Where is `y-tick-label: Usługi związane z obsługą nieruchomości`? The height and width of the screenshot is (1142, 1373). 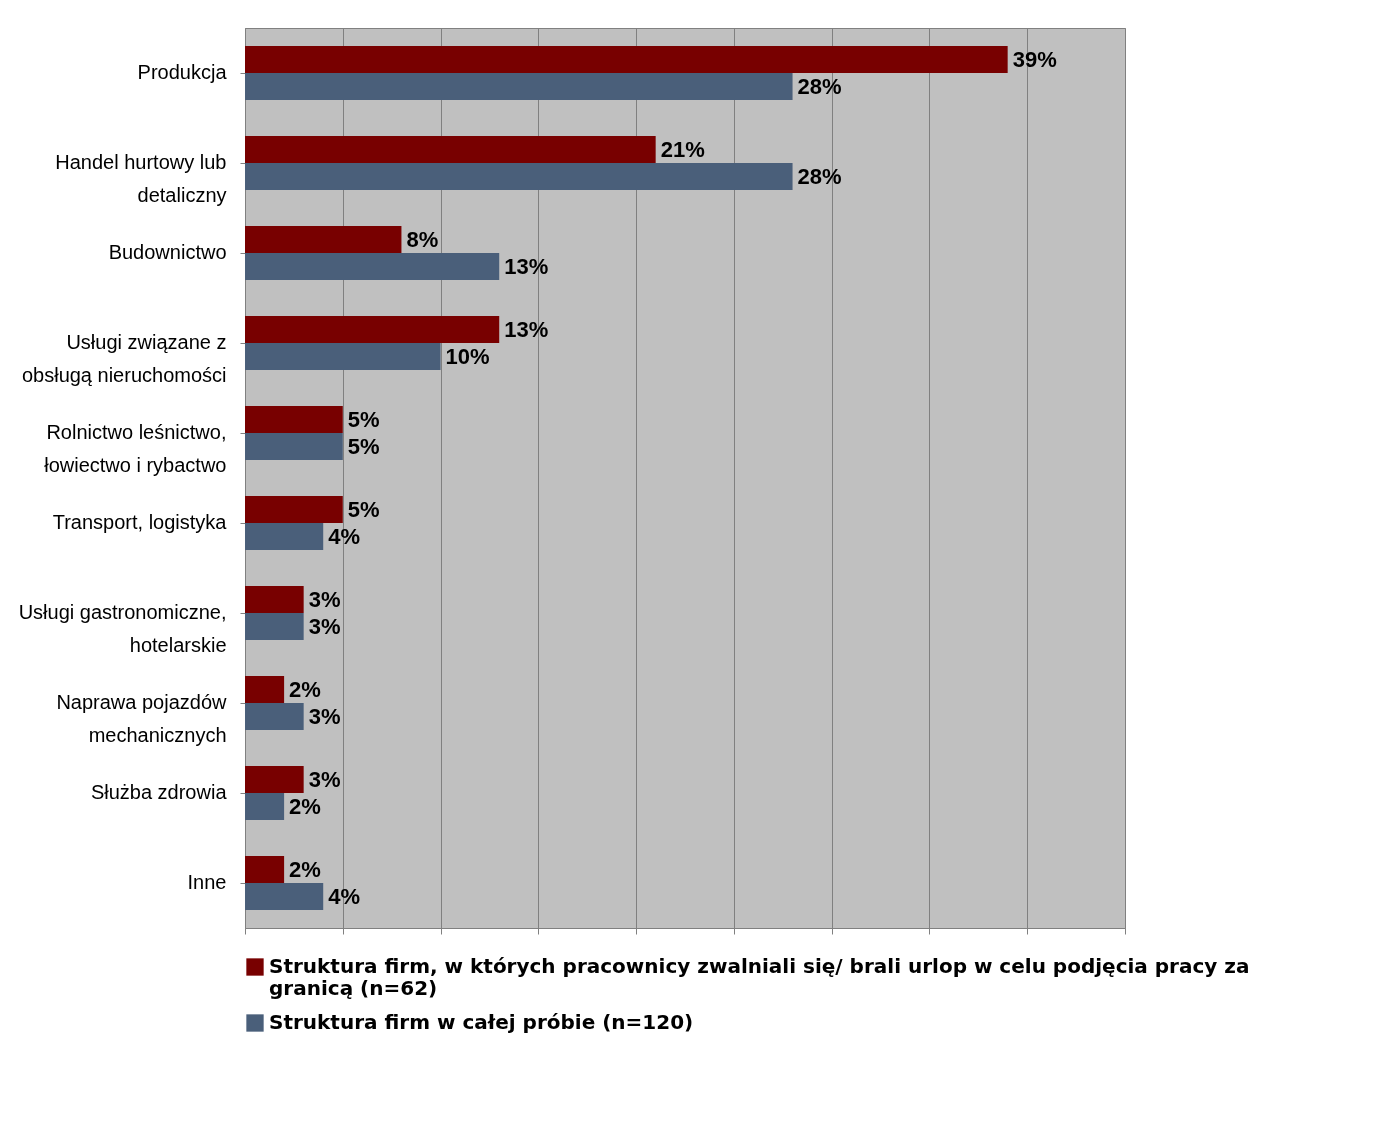
y-tick-label: Usługi związane z obsługą nieruchomości is located at coordinates (124, 358).